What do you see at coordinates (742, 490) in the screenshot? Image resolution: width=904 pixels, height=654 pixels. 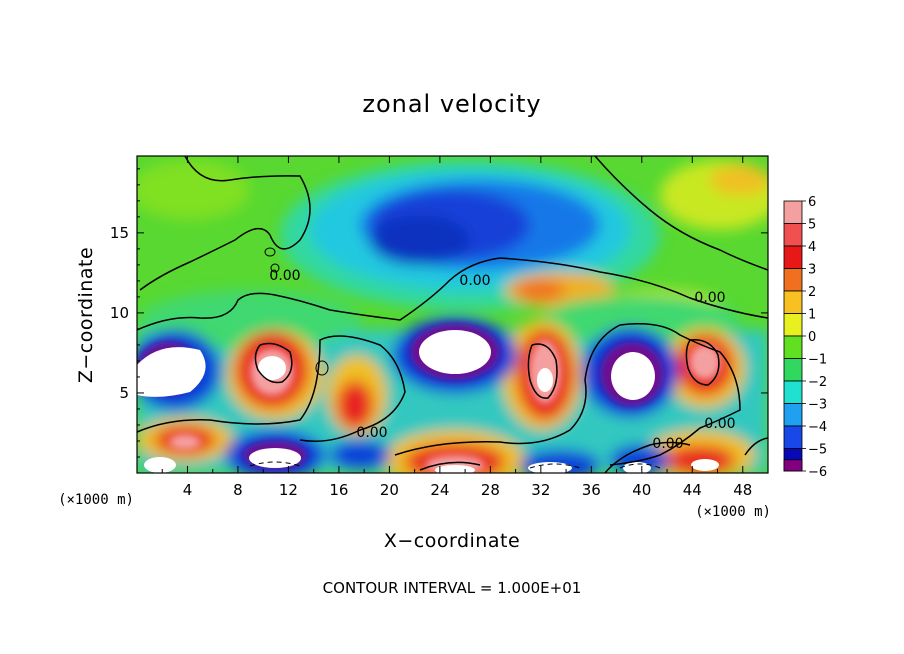 I see `x-tick-label: 48` at bounding box center [742, 490].